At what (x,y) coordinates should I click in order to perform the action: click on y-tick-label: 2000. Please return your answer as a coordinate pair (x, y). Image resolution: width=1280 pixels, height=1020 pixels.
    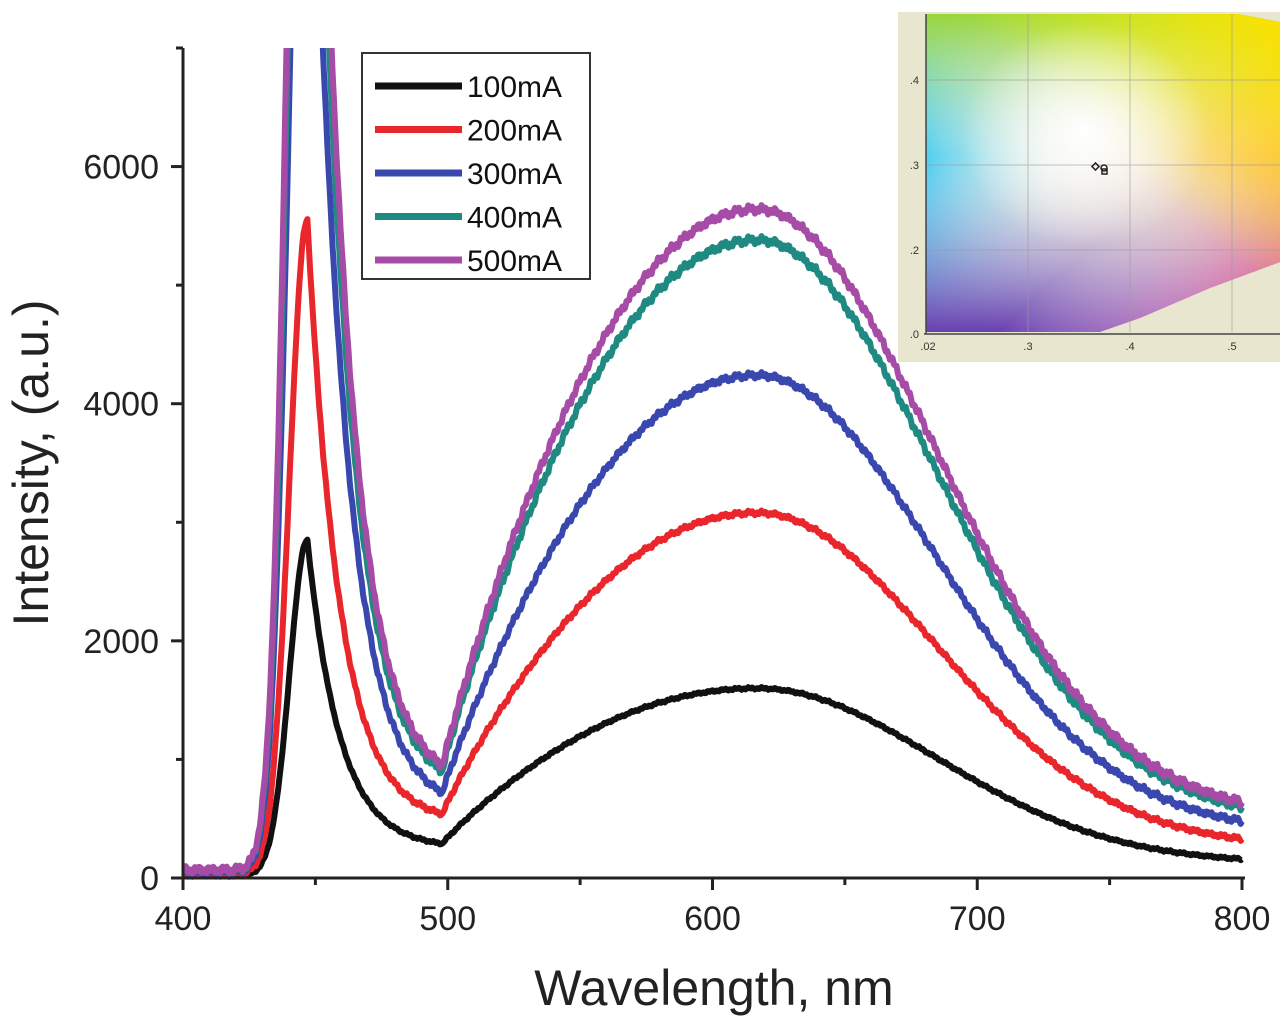
    Looking at the image, I should click on (121, 642).